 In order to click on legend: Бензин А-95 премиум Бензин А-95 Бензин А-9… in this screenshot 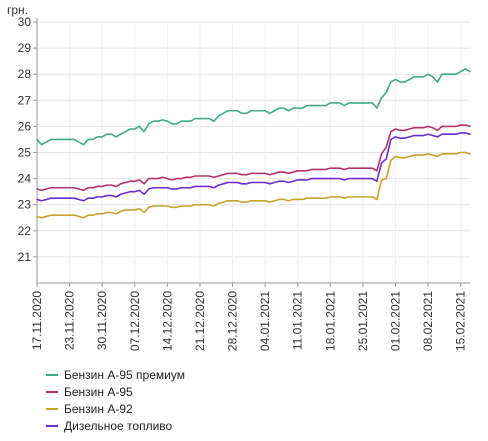, I will do `click(115, 401)`.